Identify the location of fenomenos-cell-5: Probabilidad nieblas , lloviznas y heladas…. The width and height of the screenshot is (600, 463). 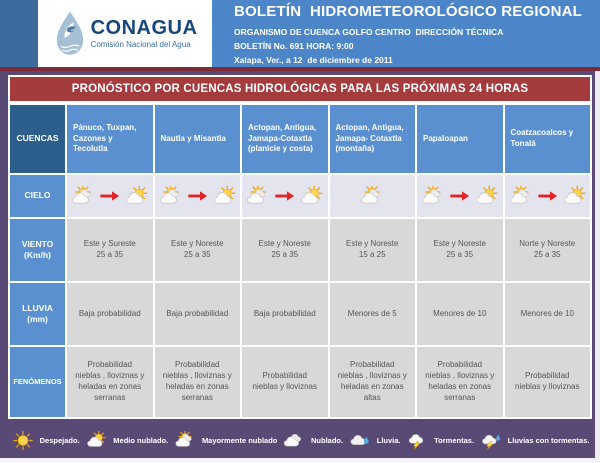
(460, 382).